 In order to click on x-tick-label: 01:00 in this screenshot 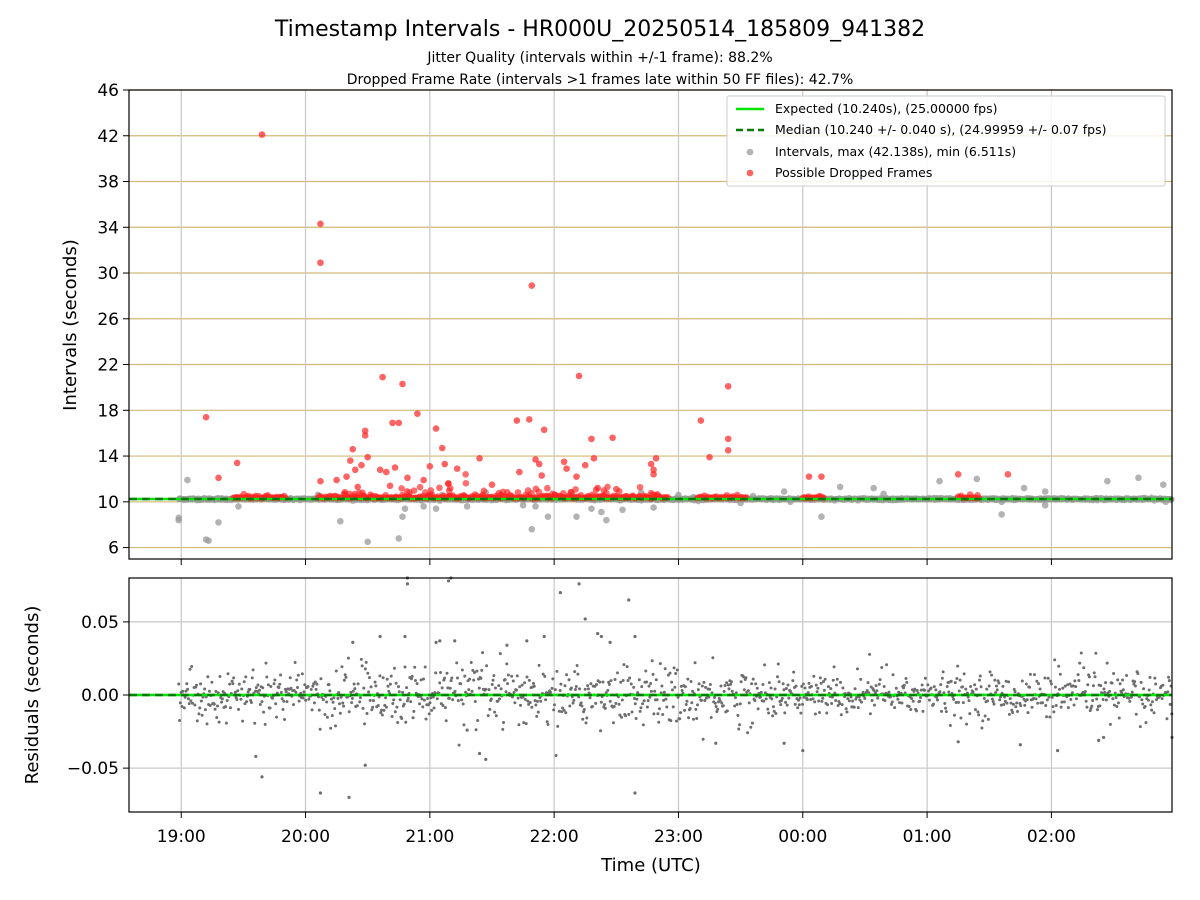, I will do `click(927, 837)`.